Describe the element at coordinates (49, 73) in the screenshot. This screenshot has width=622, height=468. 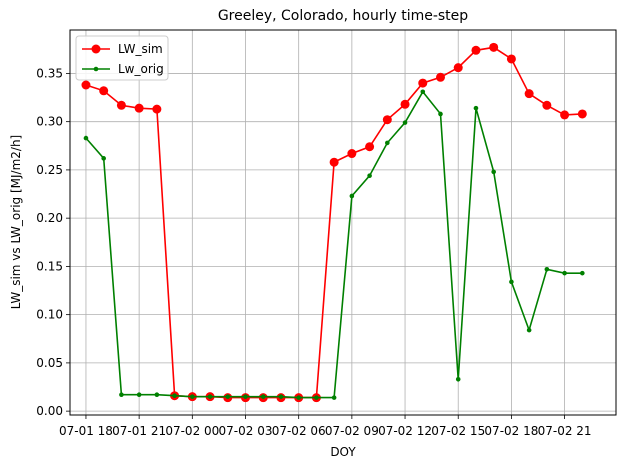
I see `y-tick-label: 0.35` at that location.